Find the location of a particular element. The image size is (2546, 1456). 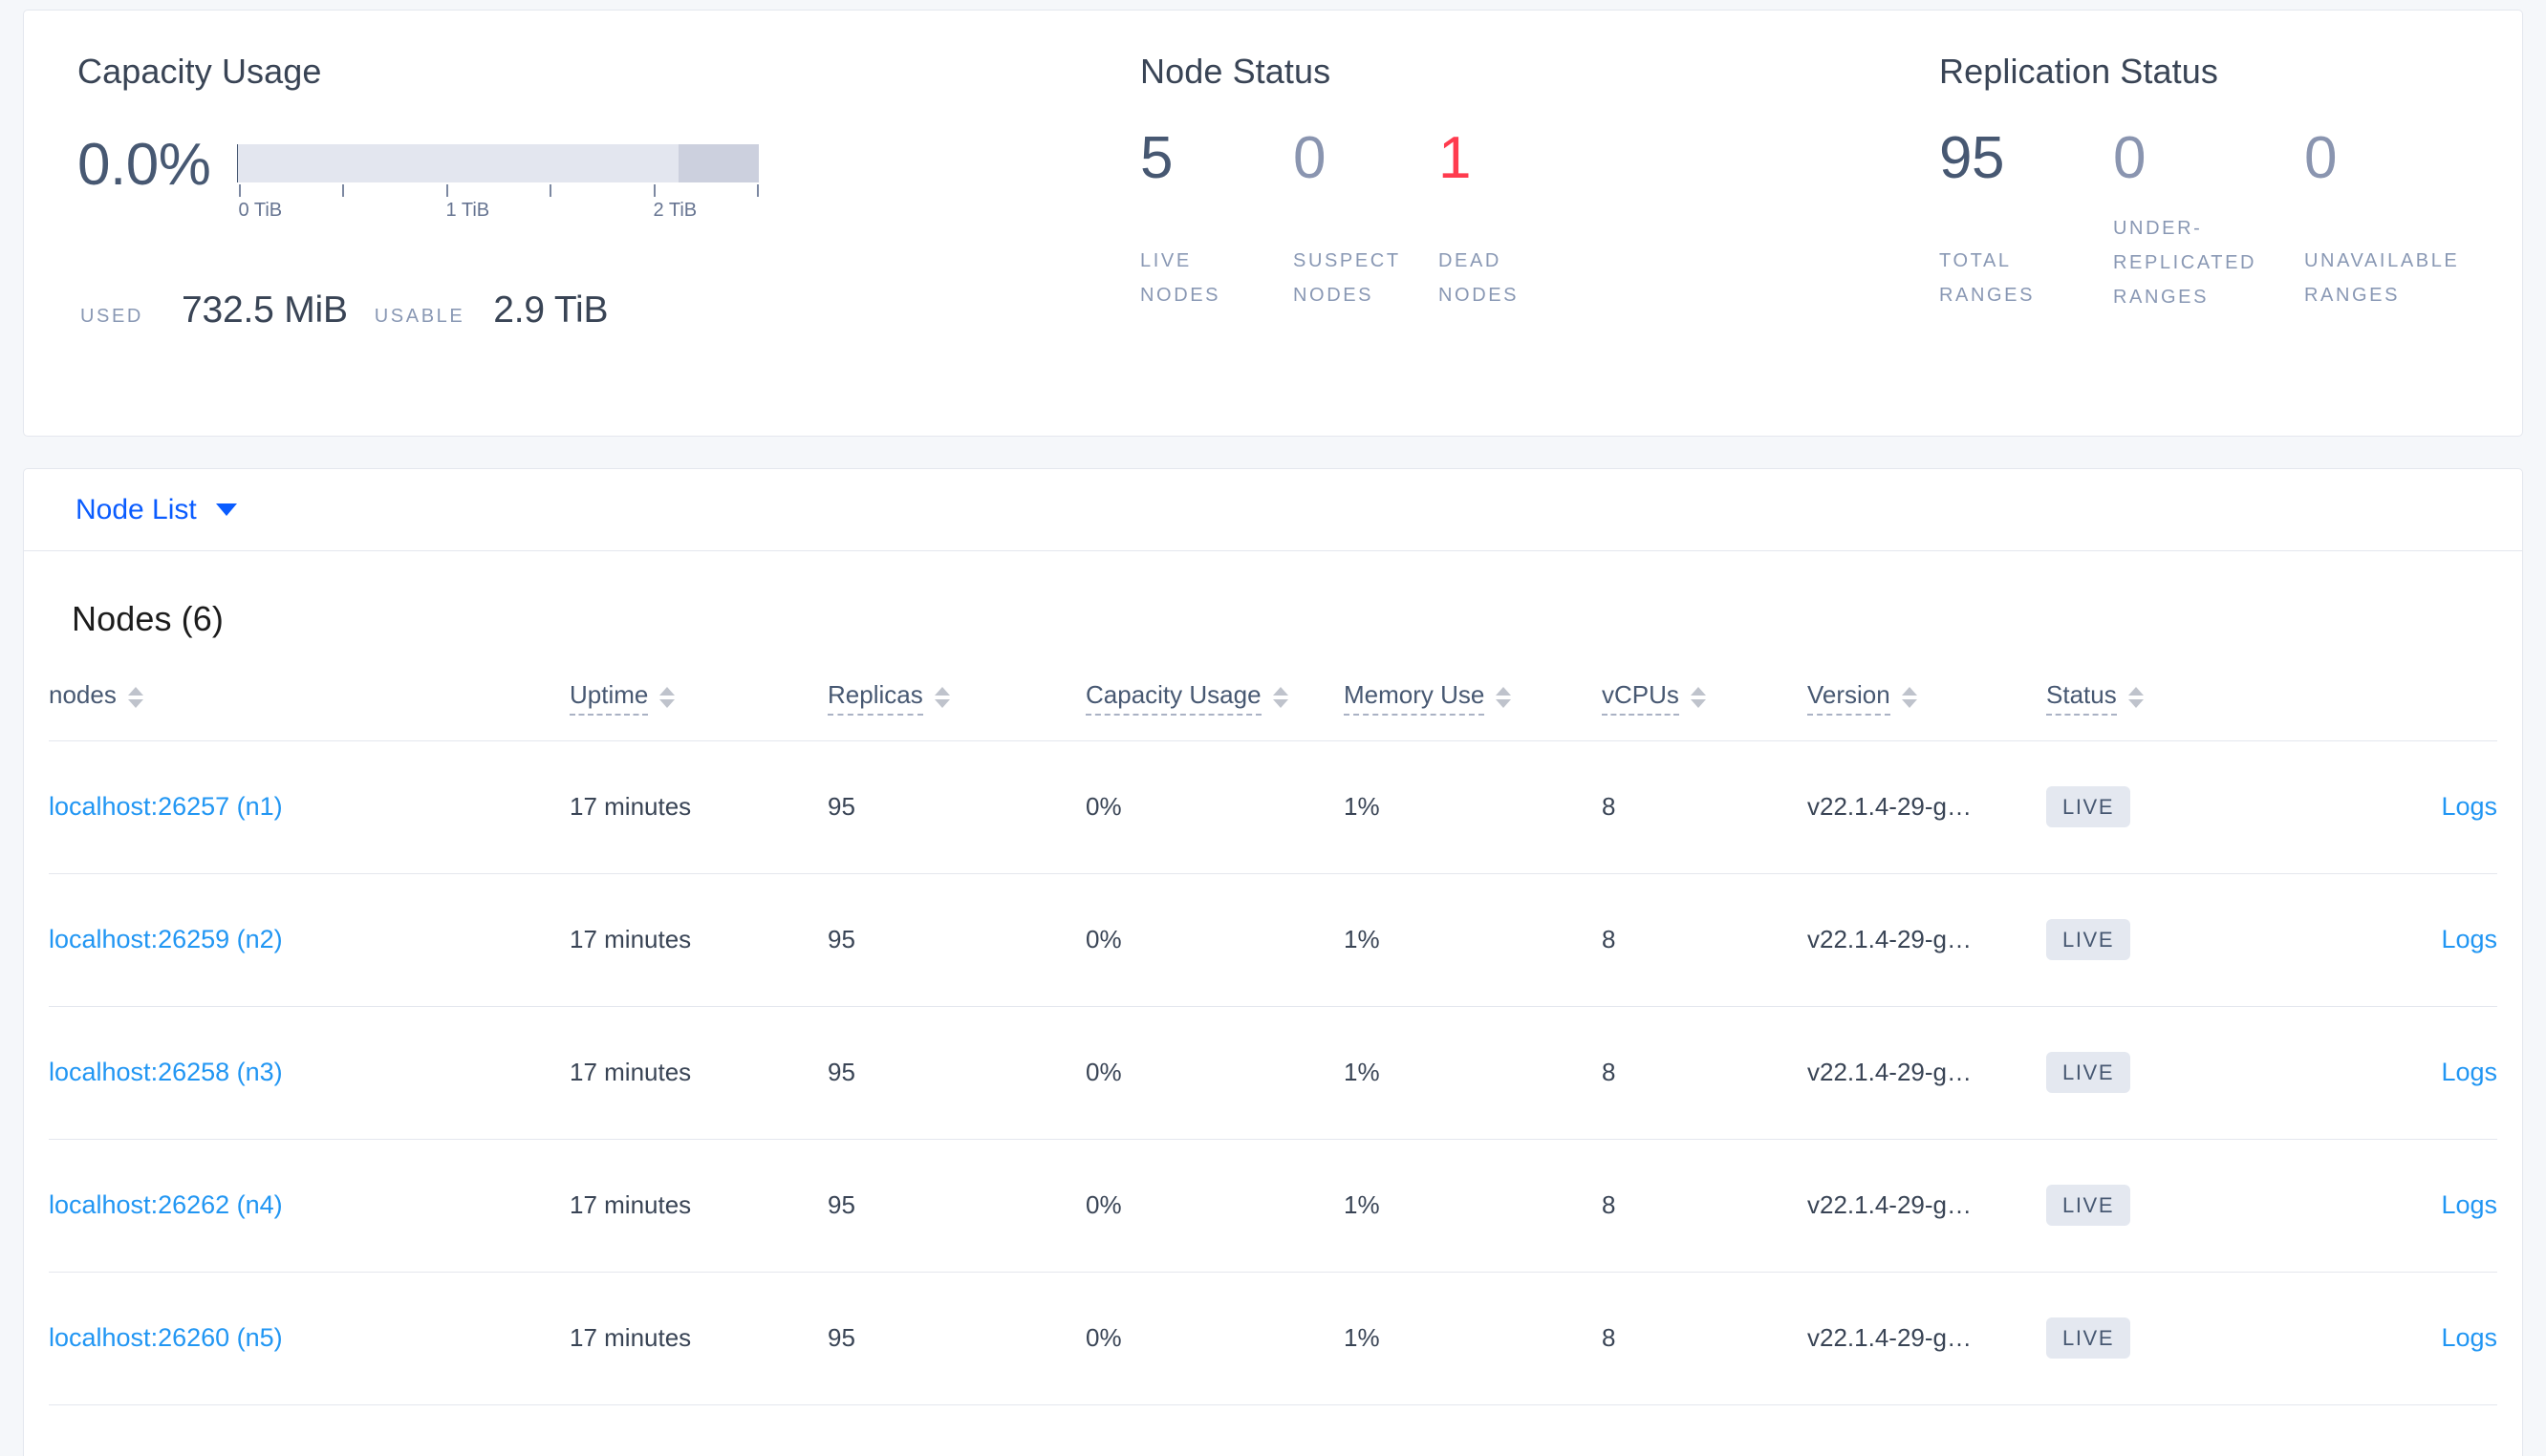

column-header-memory-use: Memory Use is located at coordinates (1473, 711).